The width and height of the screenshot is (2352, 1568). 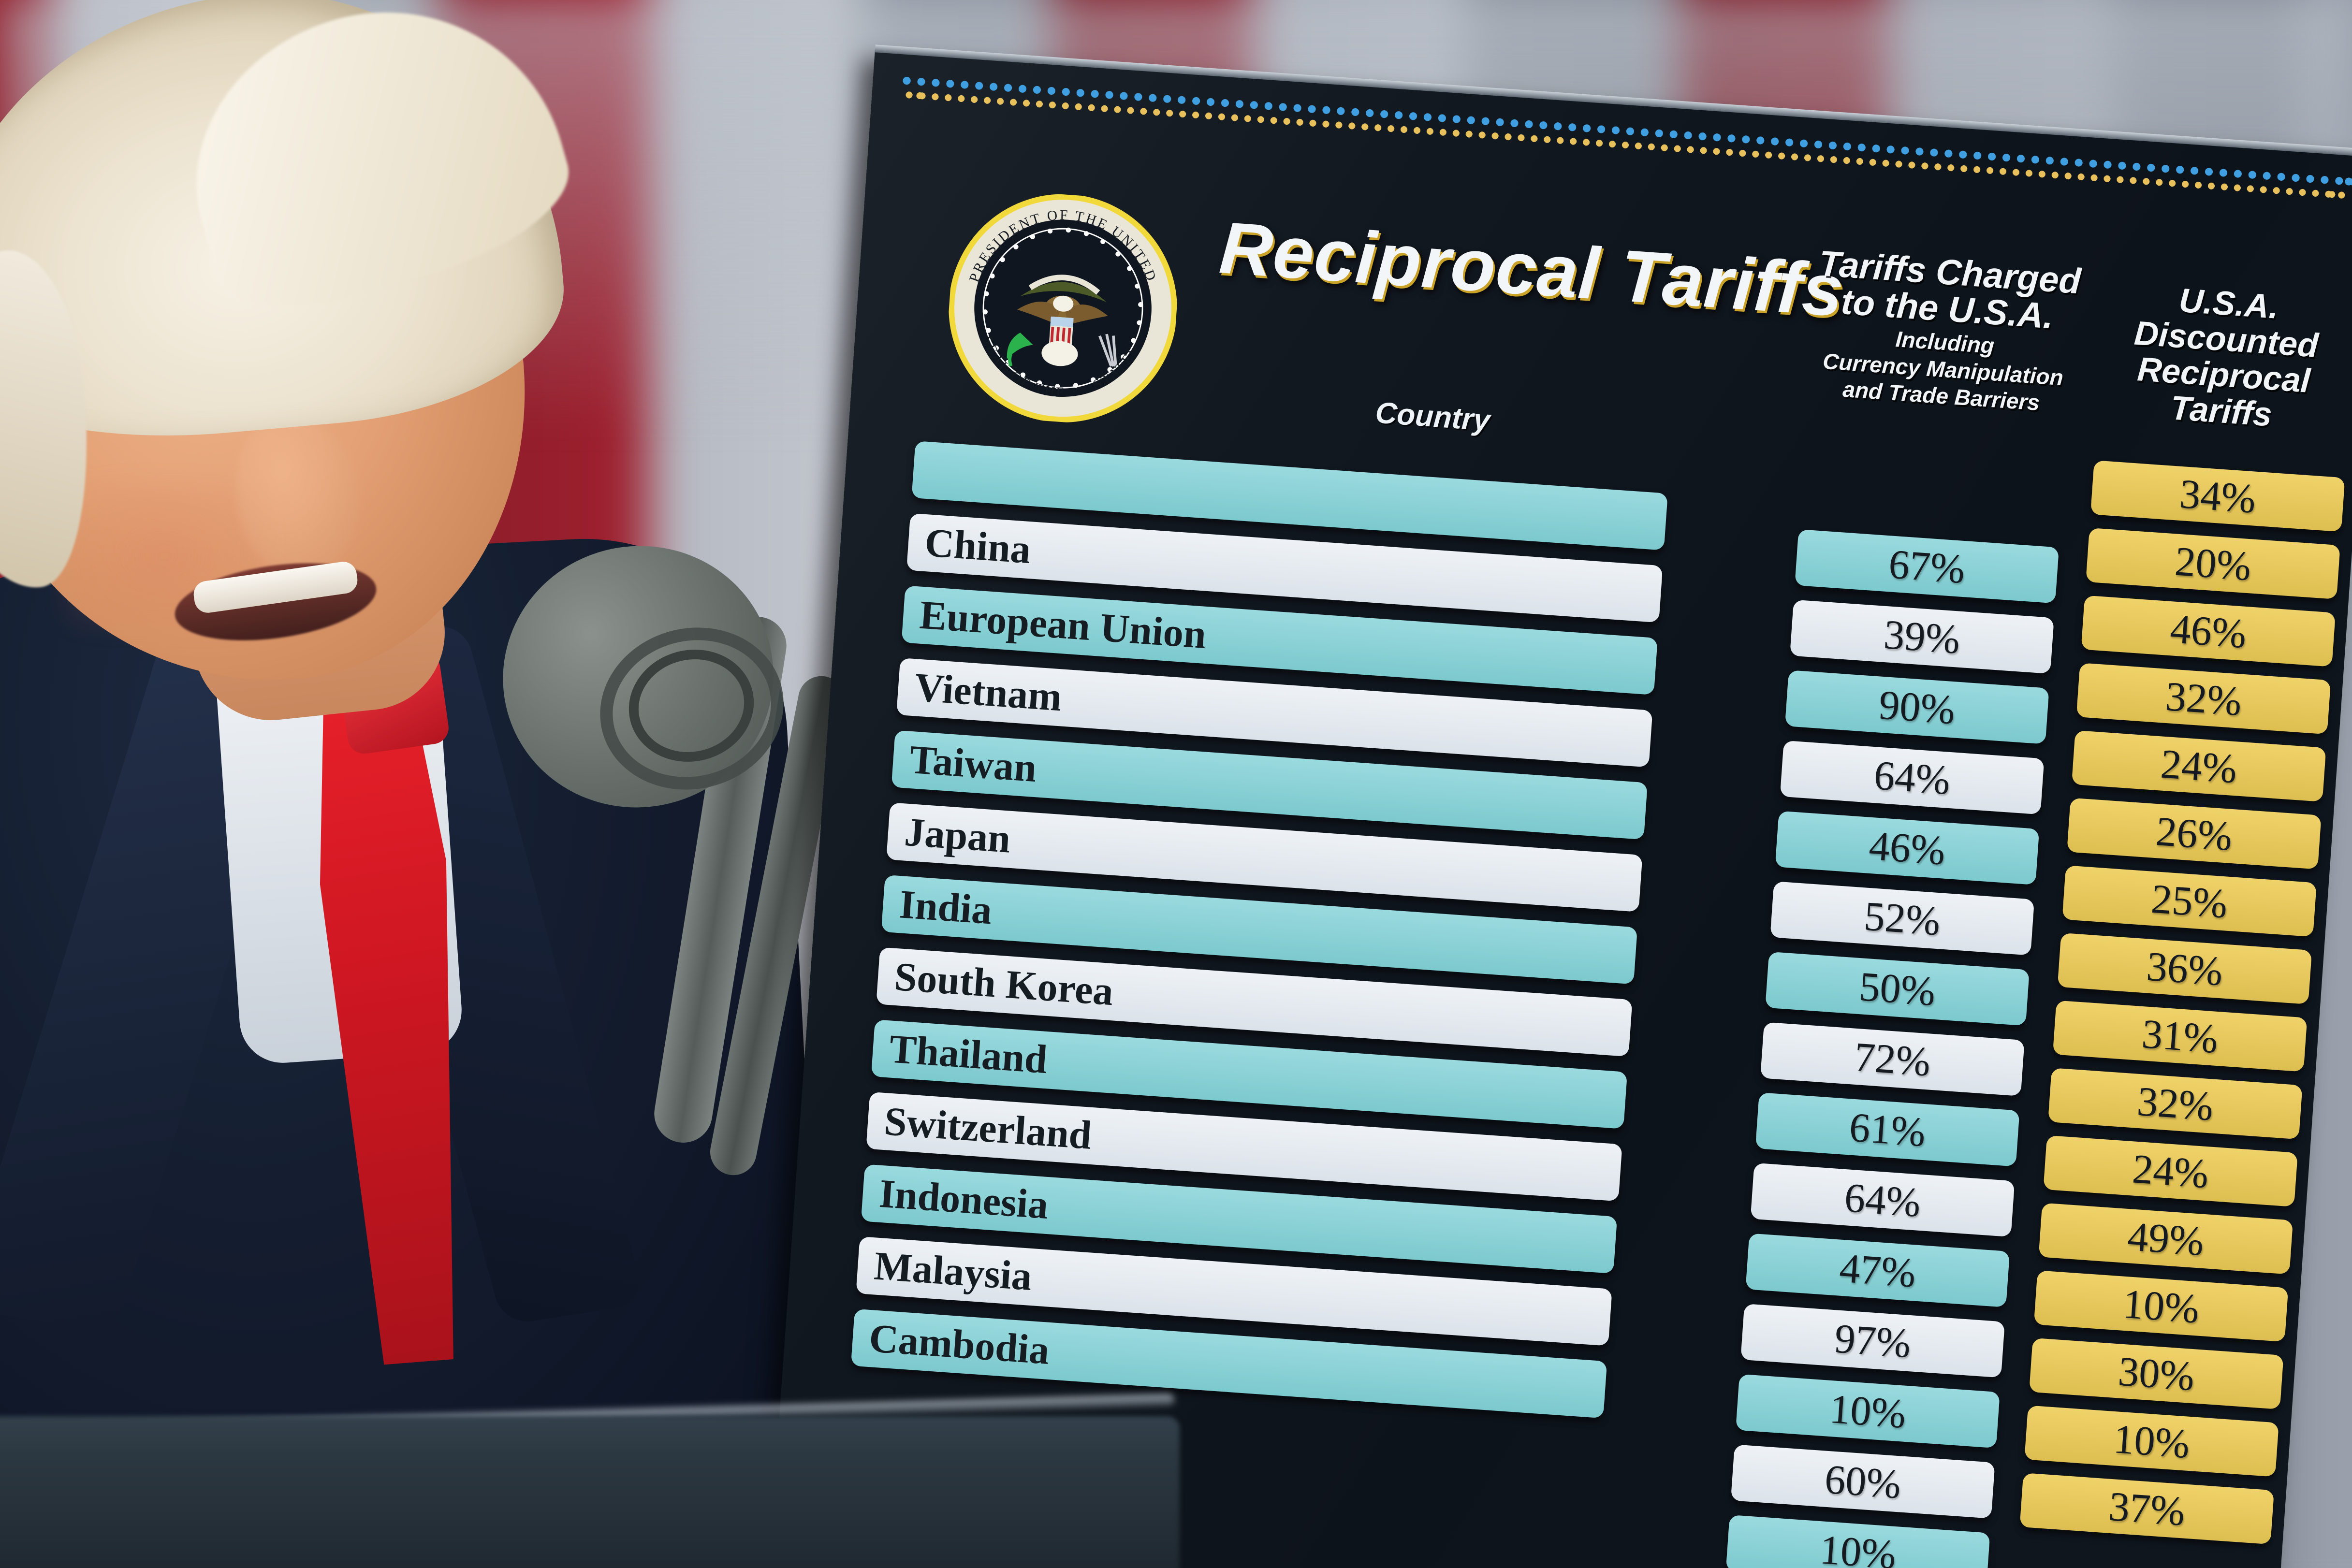 I want to click on tariff-charged-row: 61%, so click(x=1887, y=1129).